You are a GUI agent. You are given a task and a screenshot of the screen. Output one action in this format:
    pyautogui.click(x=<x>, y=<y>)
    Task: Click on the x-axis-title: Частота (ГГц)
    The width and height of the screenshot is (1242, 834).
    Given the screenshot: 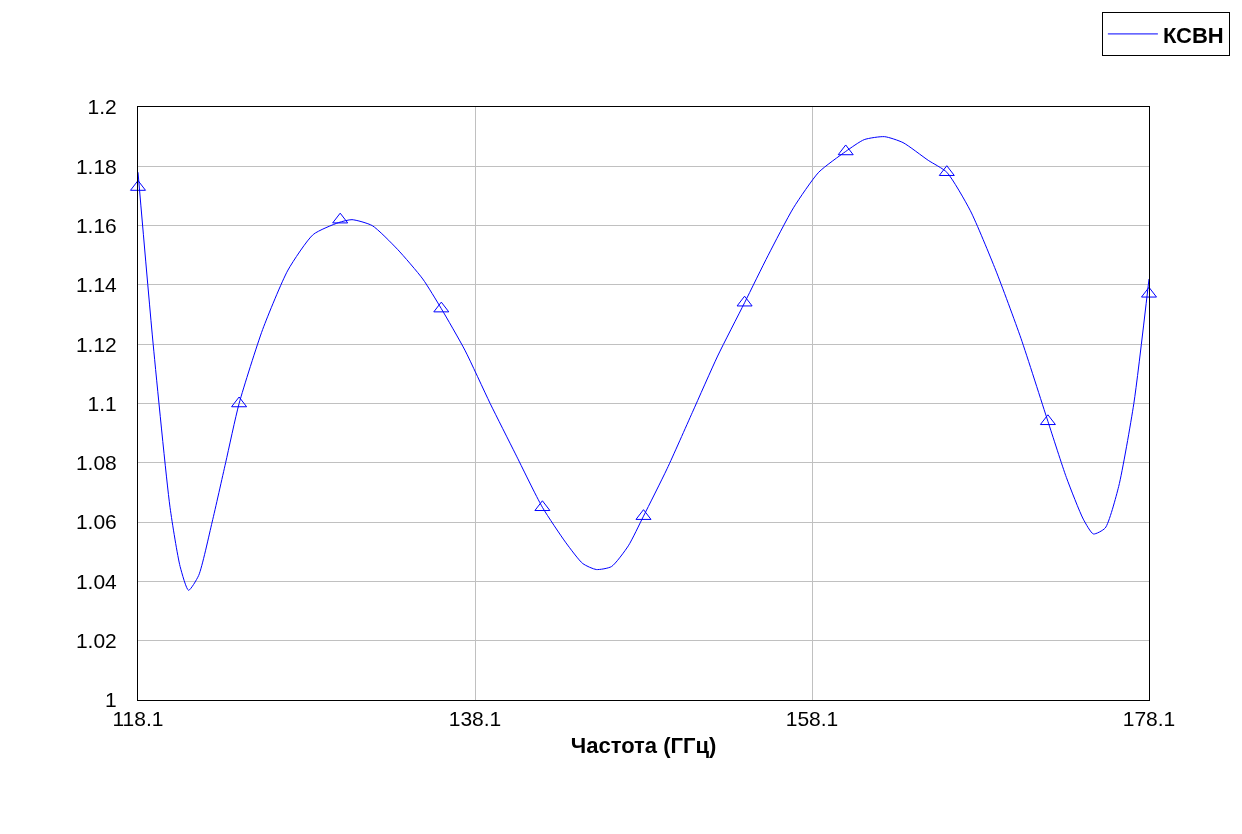 What is the action you would take?
    pyautogui.click(x=643, y=746)
    